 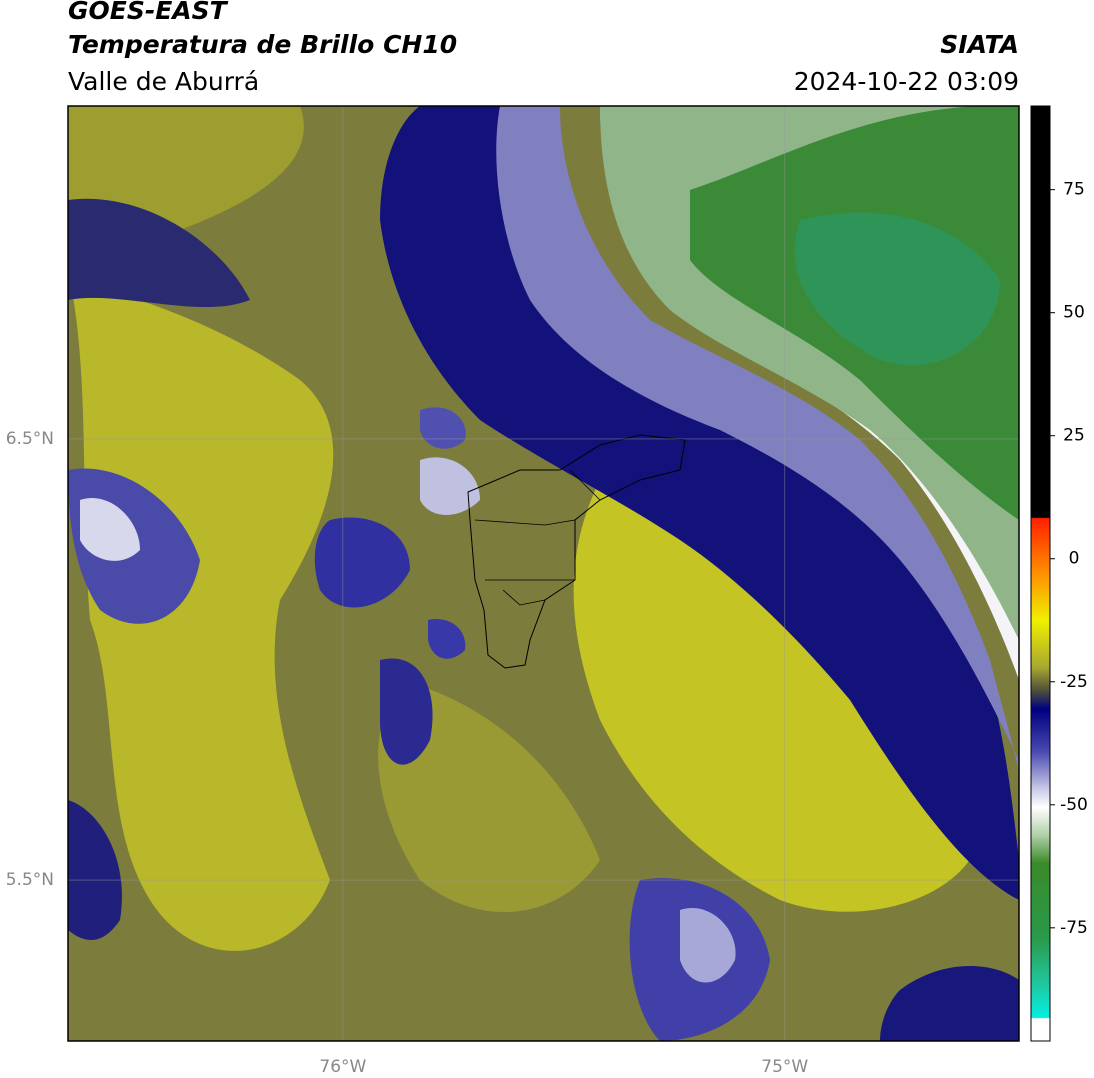 What do you see at coordinates (979, 44) in the screenshot?
I see `source: SIATA` at bounding box center [979, 44].